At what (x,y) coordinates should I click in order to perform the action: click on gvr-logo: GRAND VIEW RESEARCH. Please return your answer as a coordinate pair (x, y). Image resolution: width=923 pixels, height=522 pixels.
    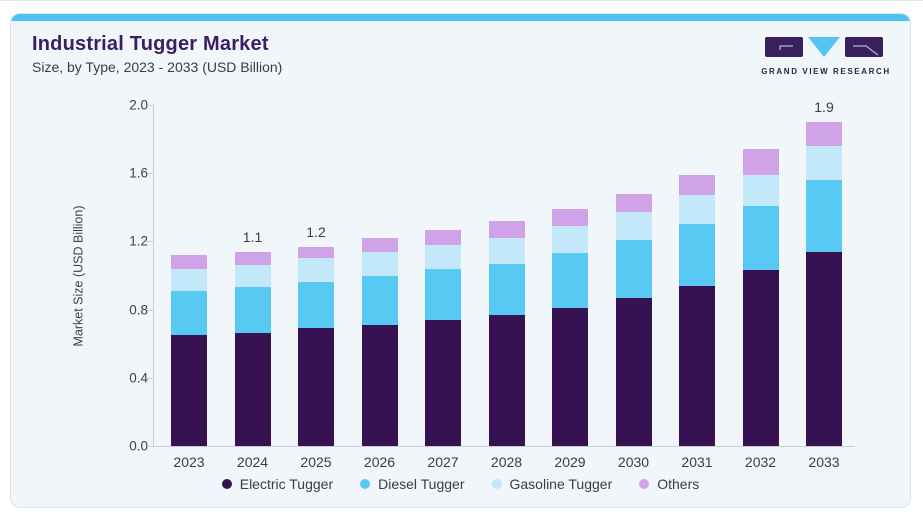
    Looking at the image, I should click on (826, 56).